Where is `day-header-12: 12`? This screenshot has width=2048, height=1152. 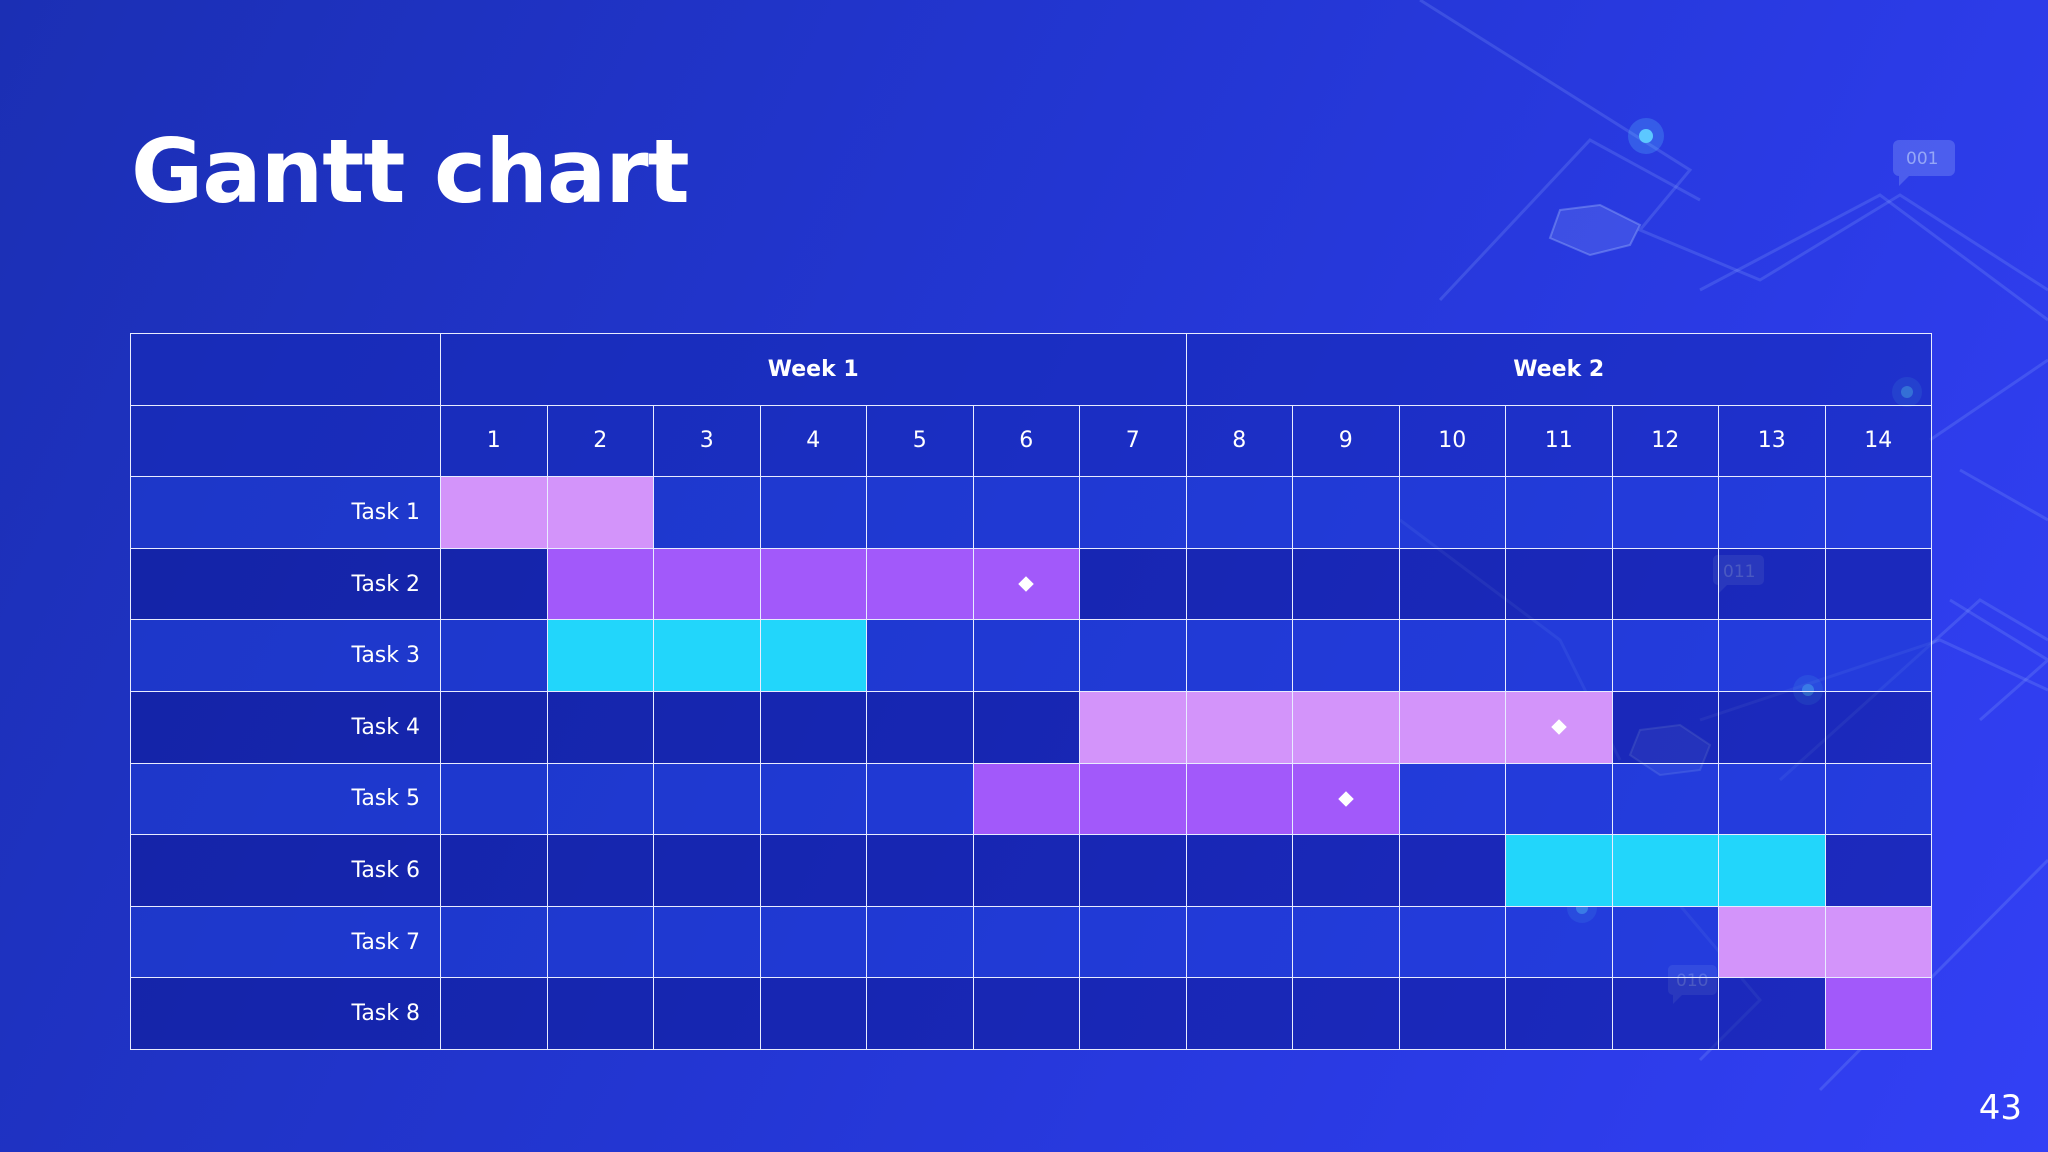
day-header-12: 12 is located at coordinates (1665, 441).